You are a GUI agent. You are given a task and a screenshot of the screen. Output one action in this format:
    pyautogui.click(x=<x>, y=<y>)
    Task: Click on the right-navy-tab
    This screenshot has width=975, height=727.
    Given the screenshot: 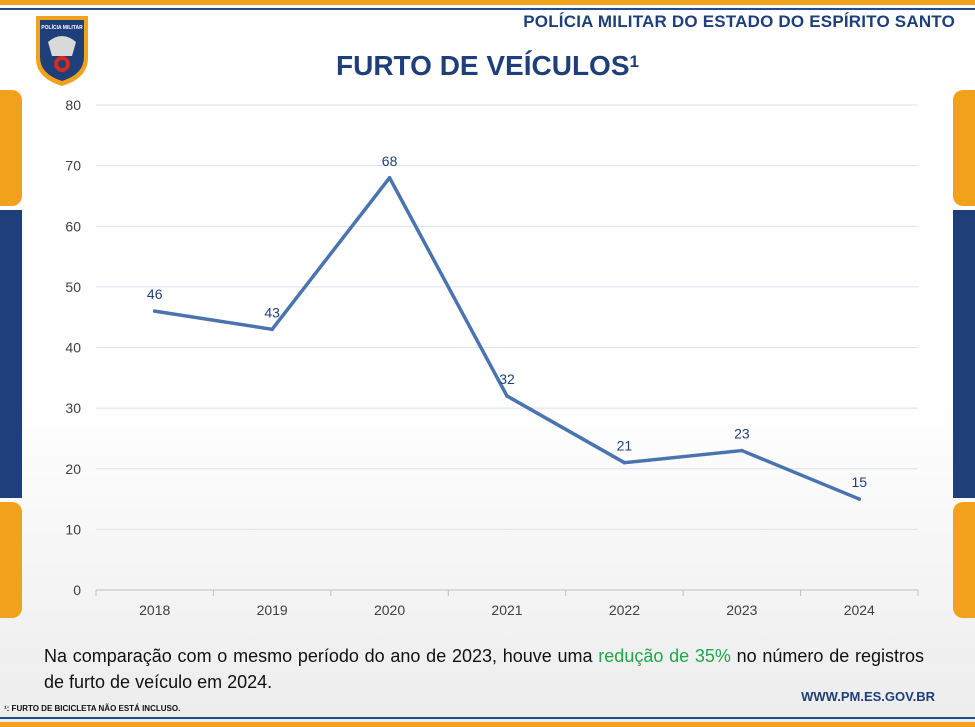 What is the action you would take?
    pyautogui.click(x=964, y=354)
    